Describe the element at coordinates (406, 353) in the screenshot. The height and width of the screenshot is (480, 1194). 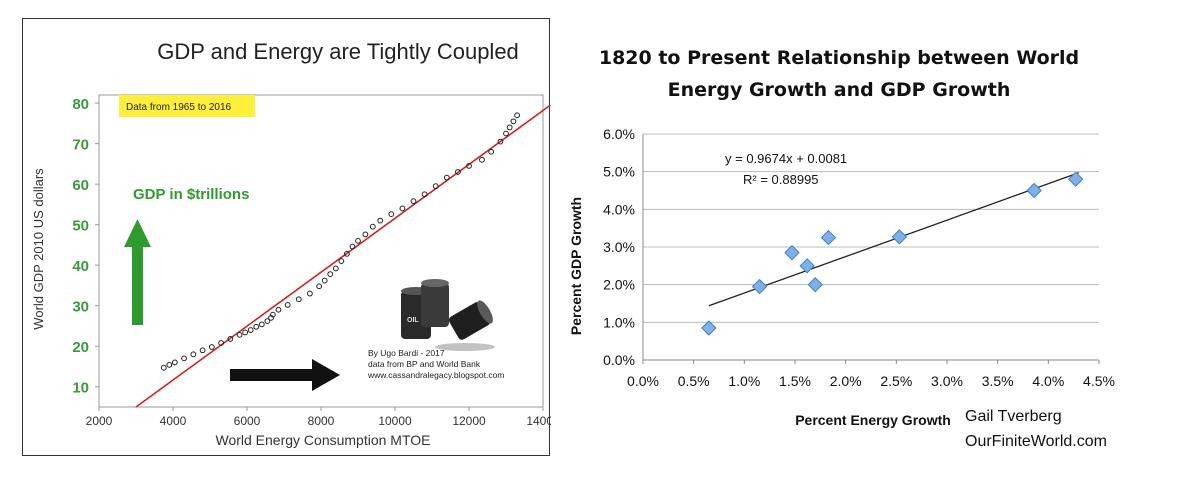
I see `left-credit-line-1: By Ugo Bardi - 2017` at that location.